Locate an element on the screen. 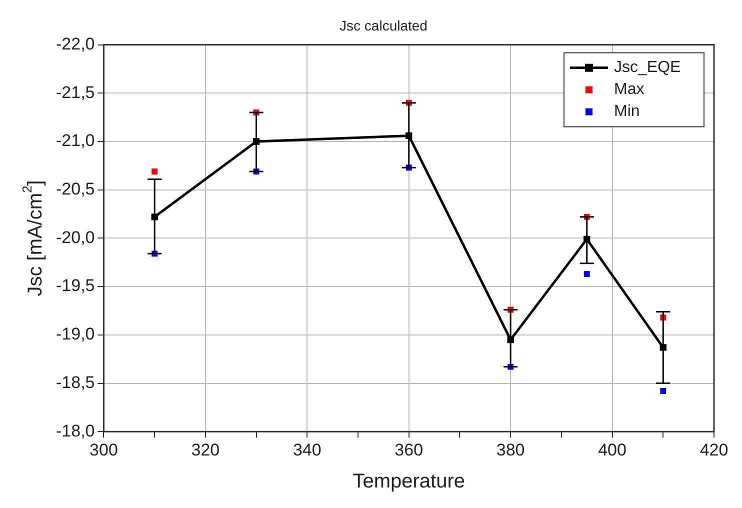 This screenshot has width=742, height=508. y-tick-label: -19,0 is located at coordinates (75, 334).